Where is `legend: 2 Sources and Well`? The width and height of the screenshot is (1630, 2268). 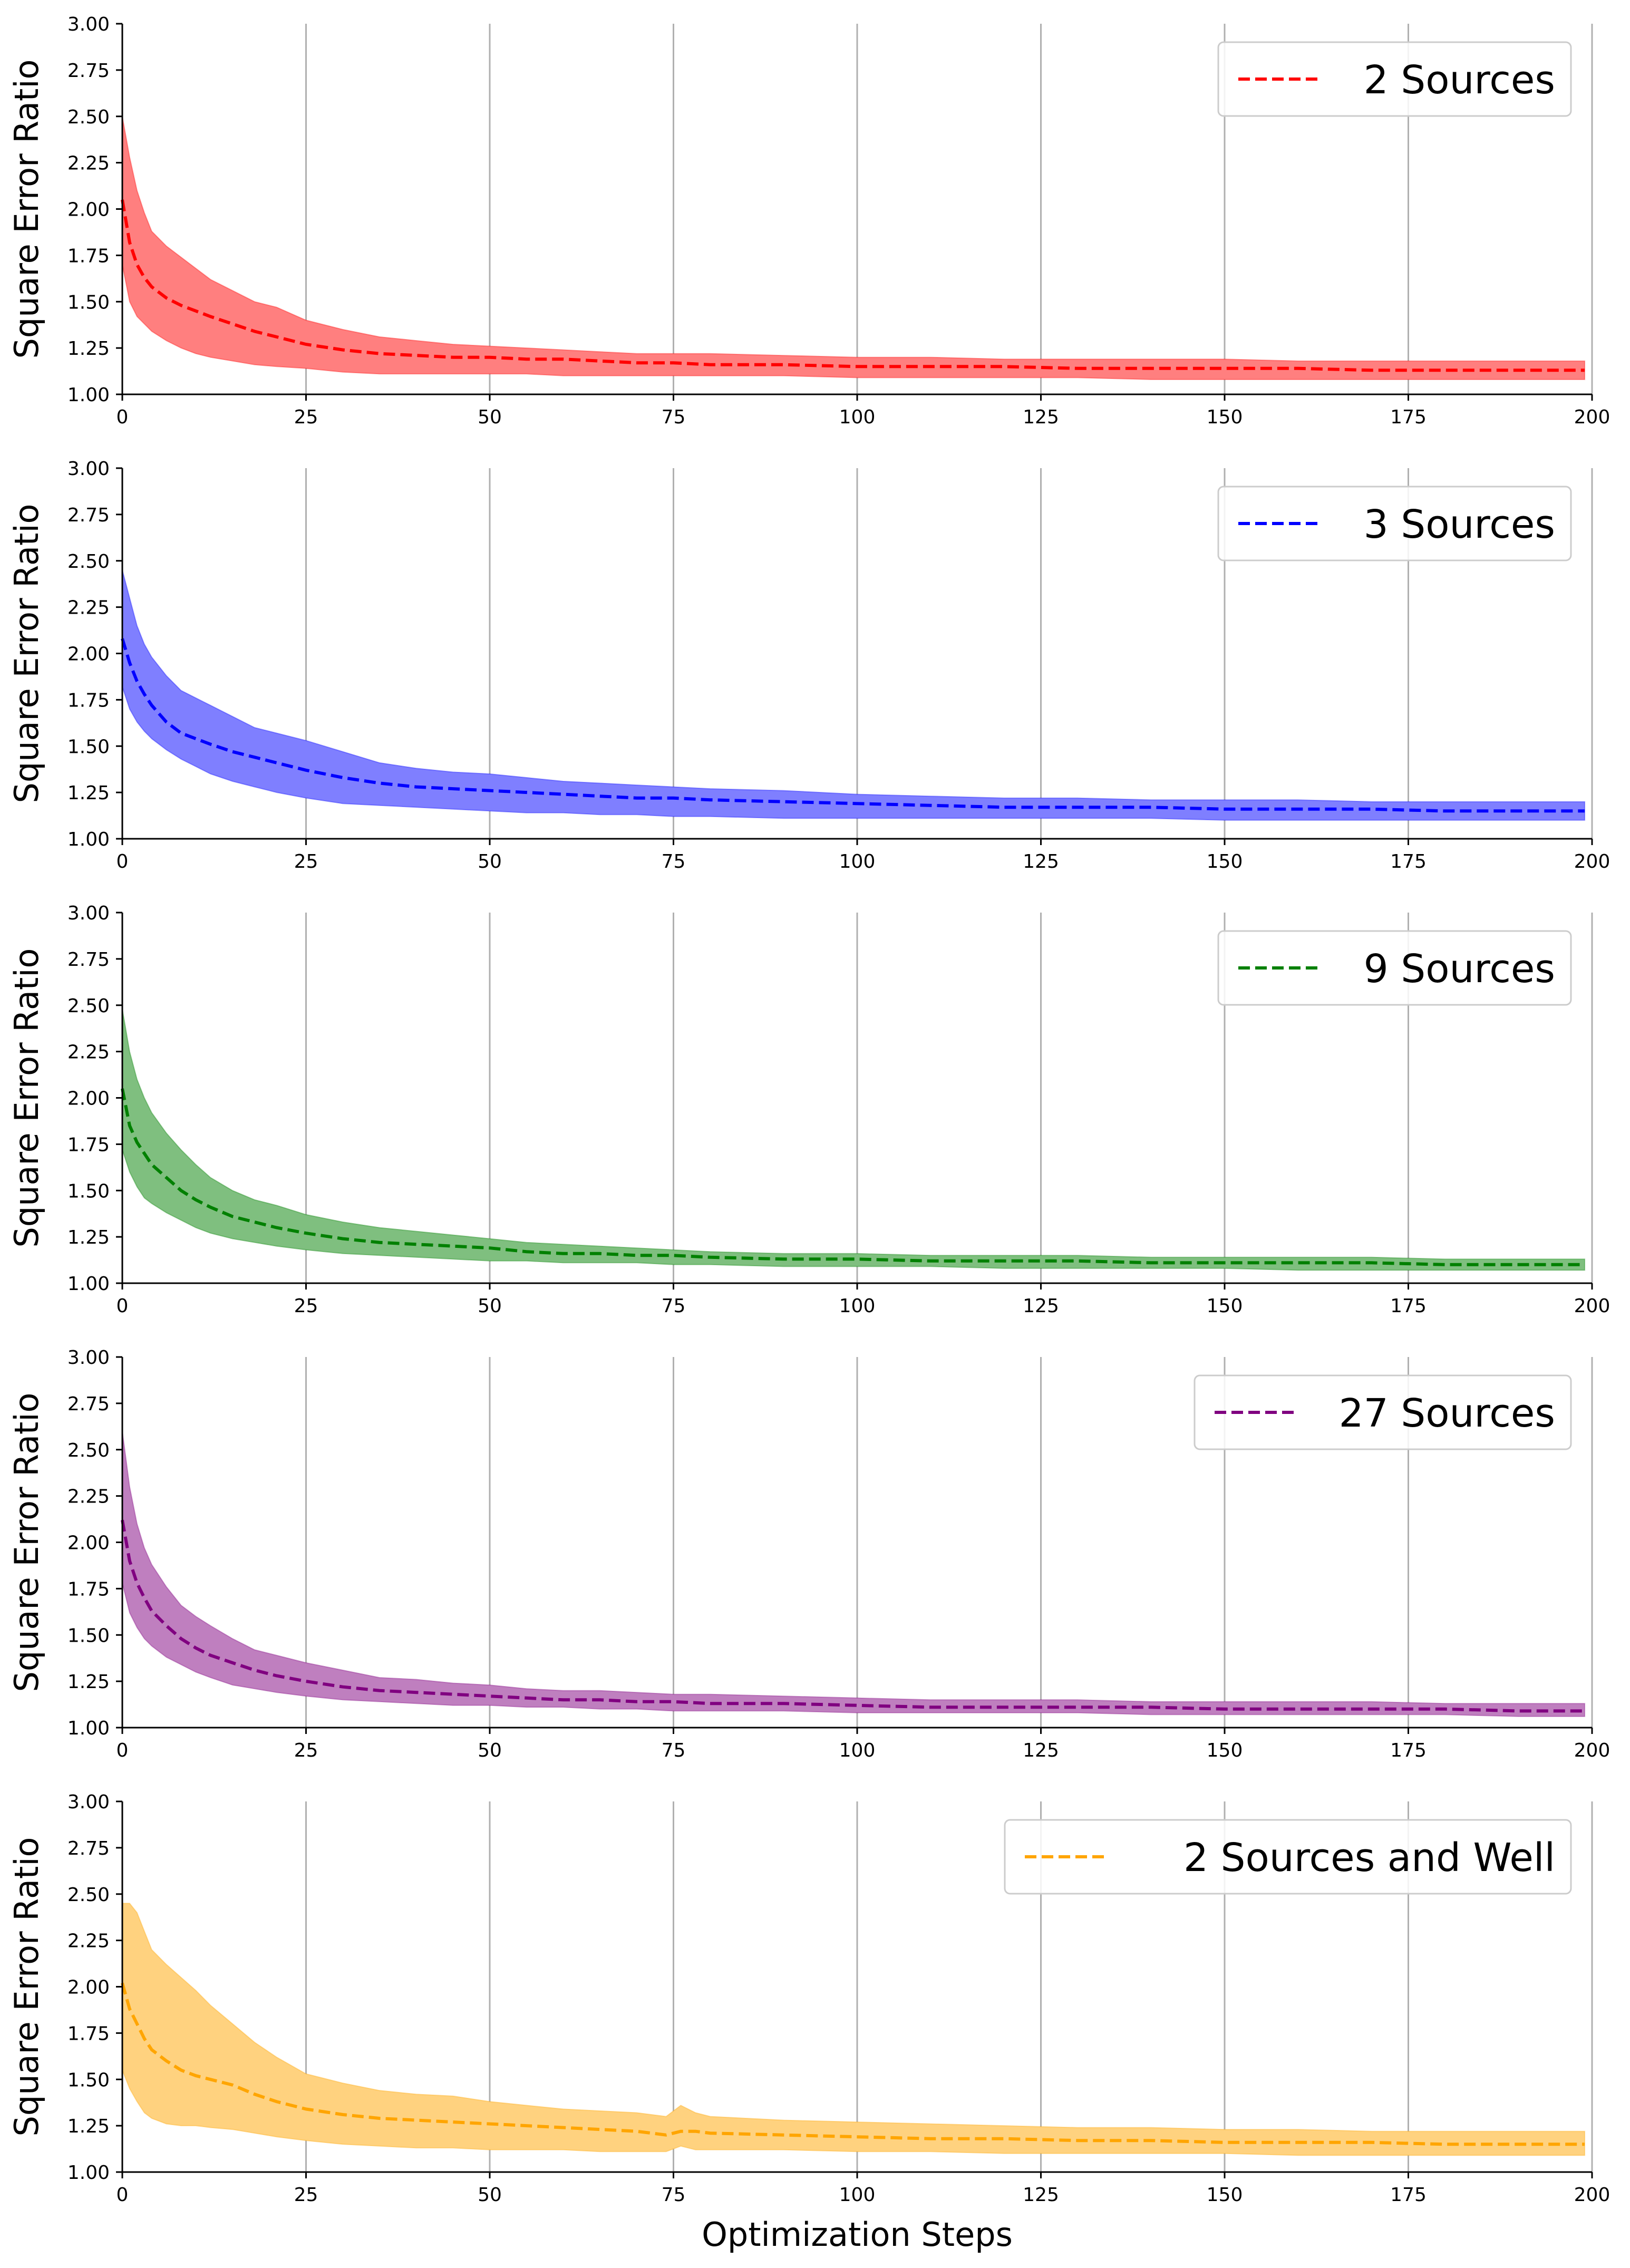 legend: 2 Sources and Well is located at coordinates (1288, 1857).